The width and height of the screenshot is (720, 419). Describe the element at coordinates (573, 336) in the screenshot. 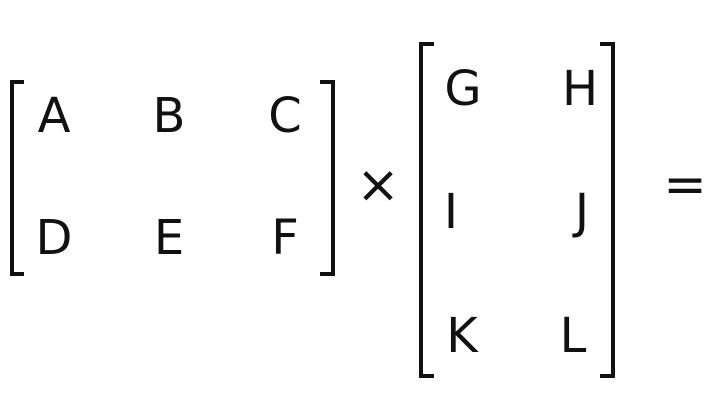

I see `matrix-b-cell-l: L` at that location.